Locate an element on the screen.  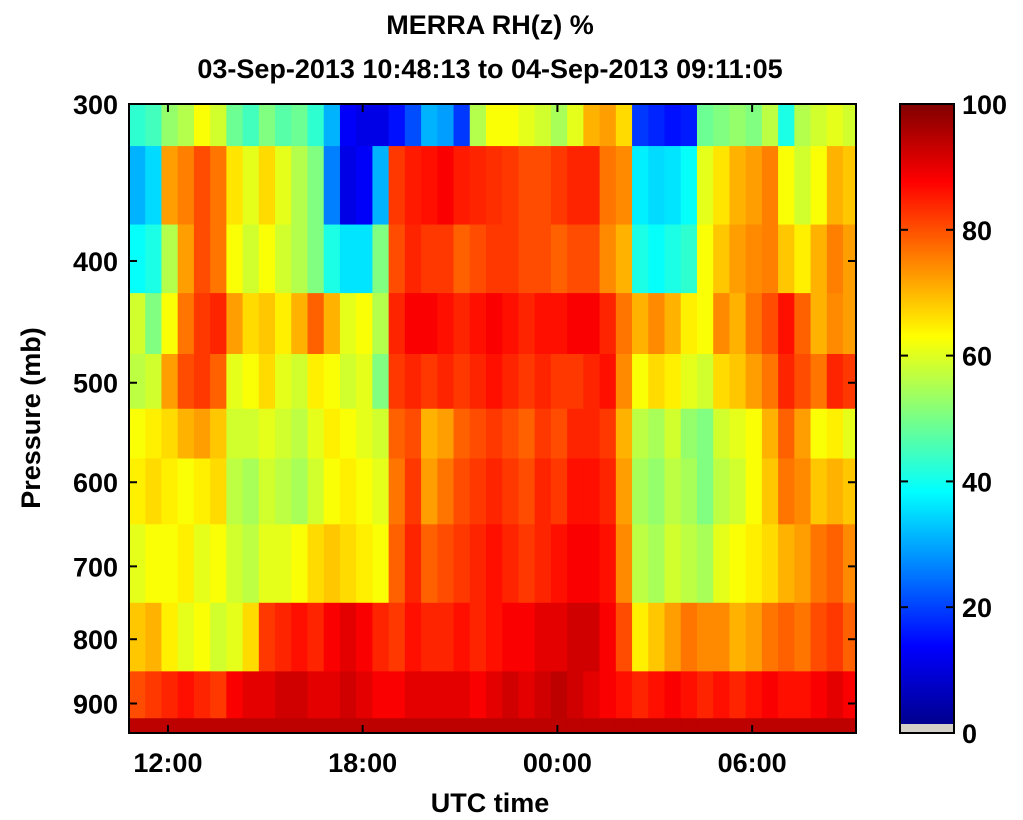
y-tick-label: 600 is located at coordinates (95, 483).